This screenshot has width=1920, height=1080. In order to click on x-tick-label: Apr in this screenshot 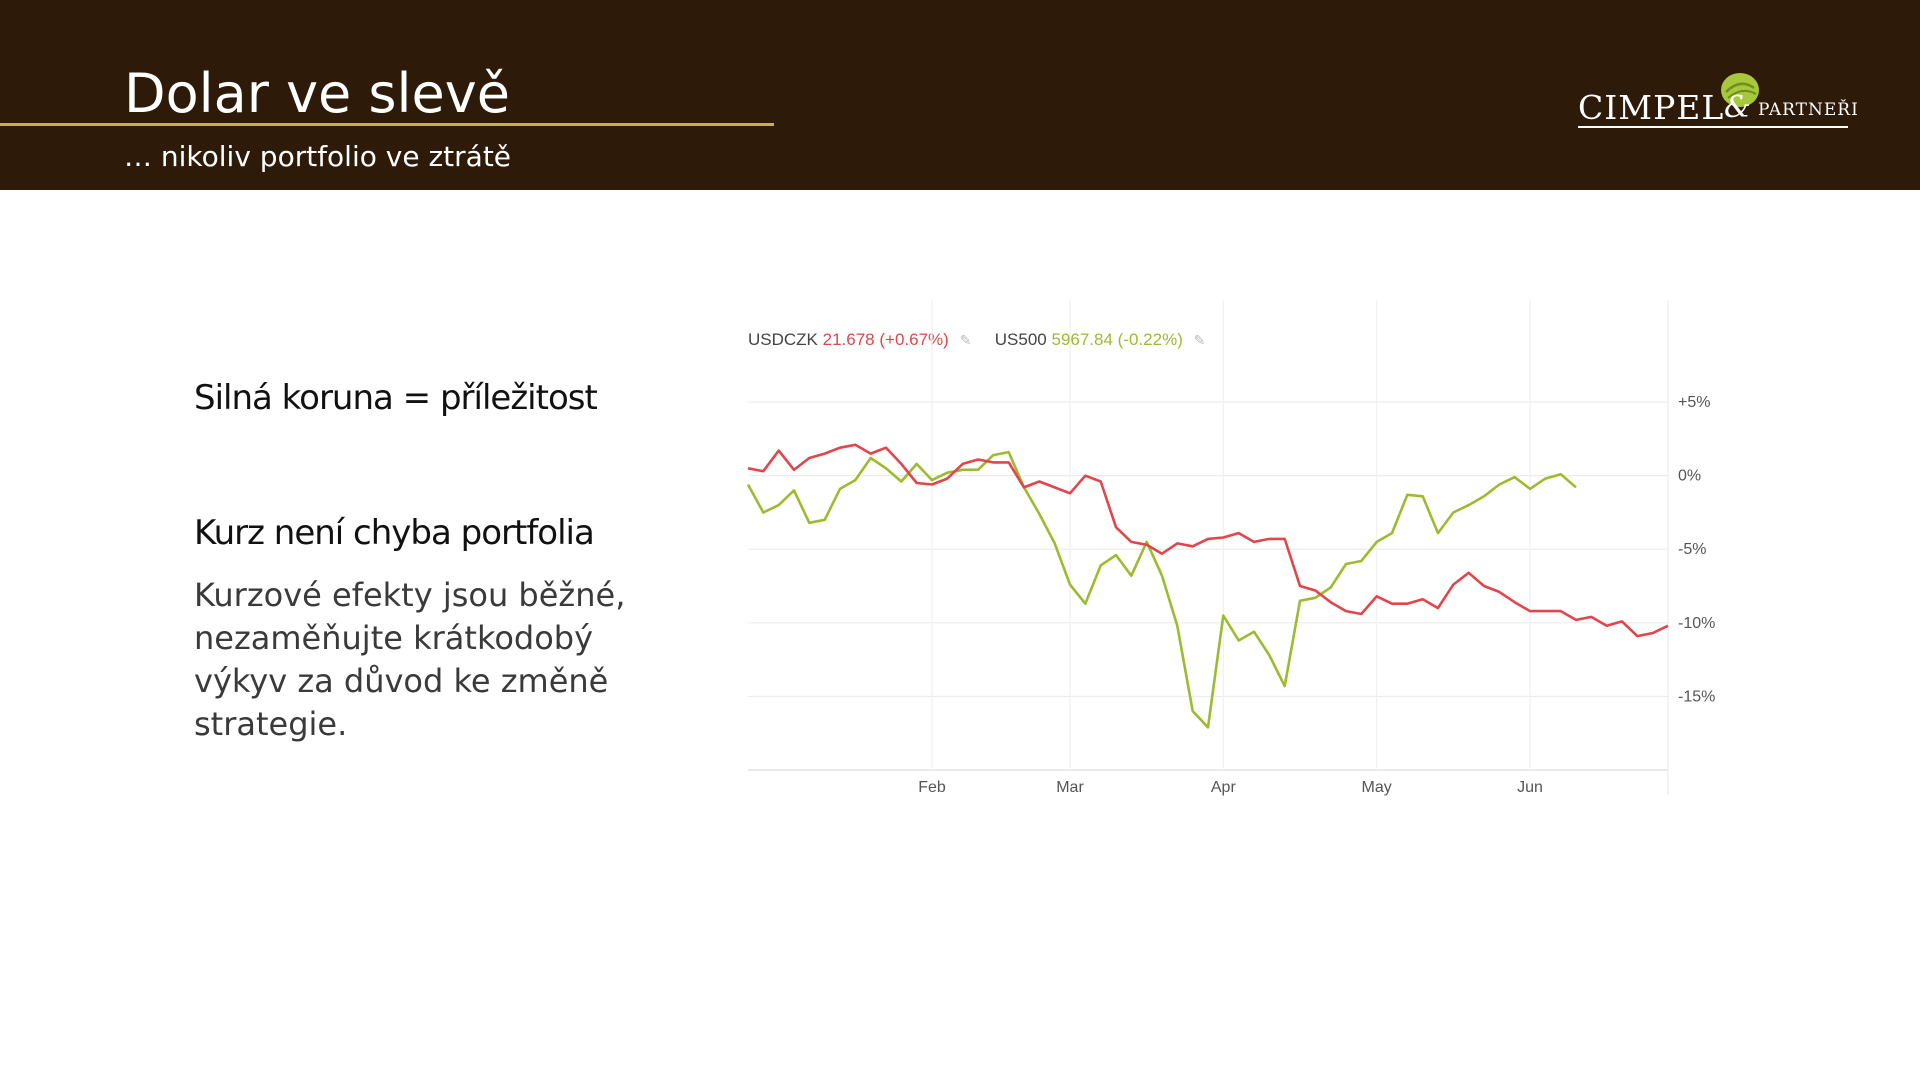, I will do `click(1224, 787)`.